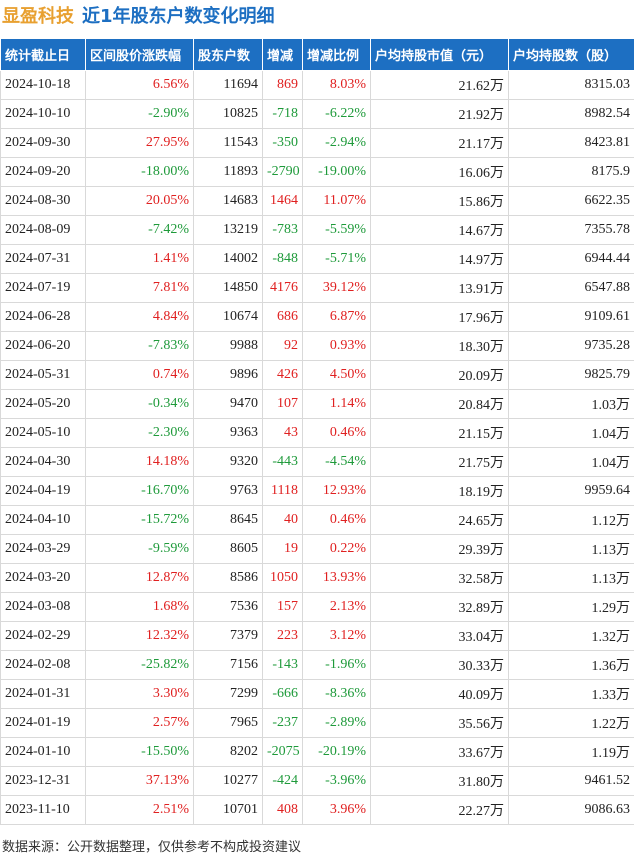 The width and height of the screenshot is (634, 855). What do you see at coordinates (283, 230) in the screenshot?
I see `table-cell: -783` at bounding box center [283, 230].